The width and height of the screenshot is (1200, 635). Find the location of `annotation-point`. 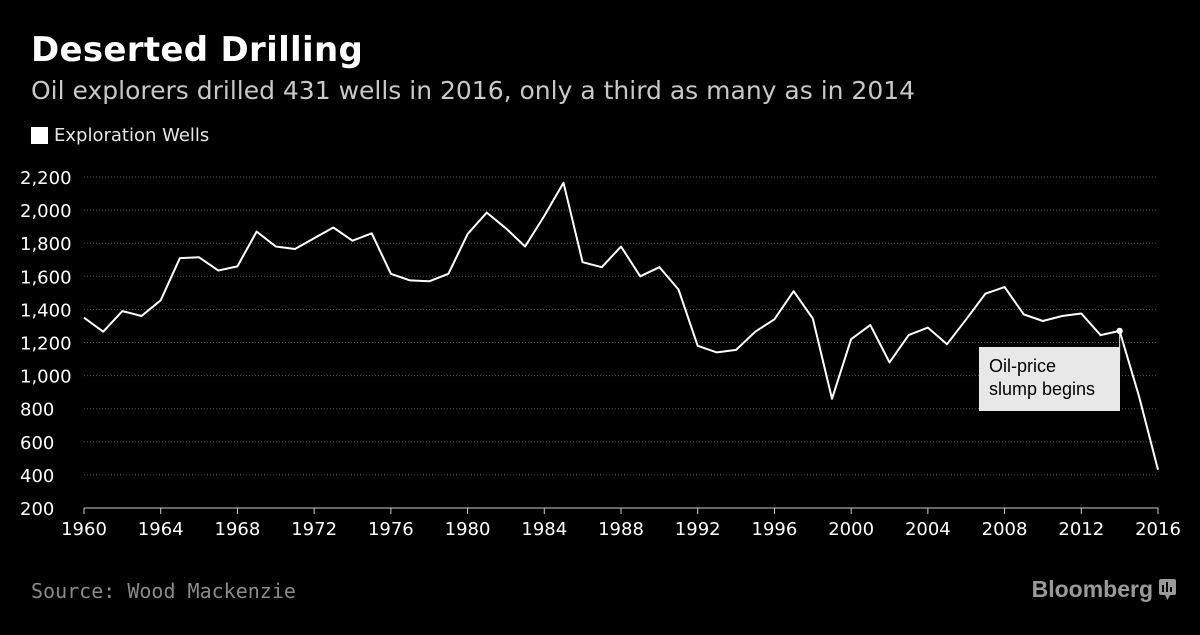

annotation-point is located at coordinates (1119, 331).